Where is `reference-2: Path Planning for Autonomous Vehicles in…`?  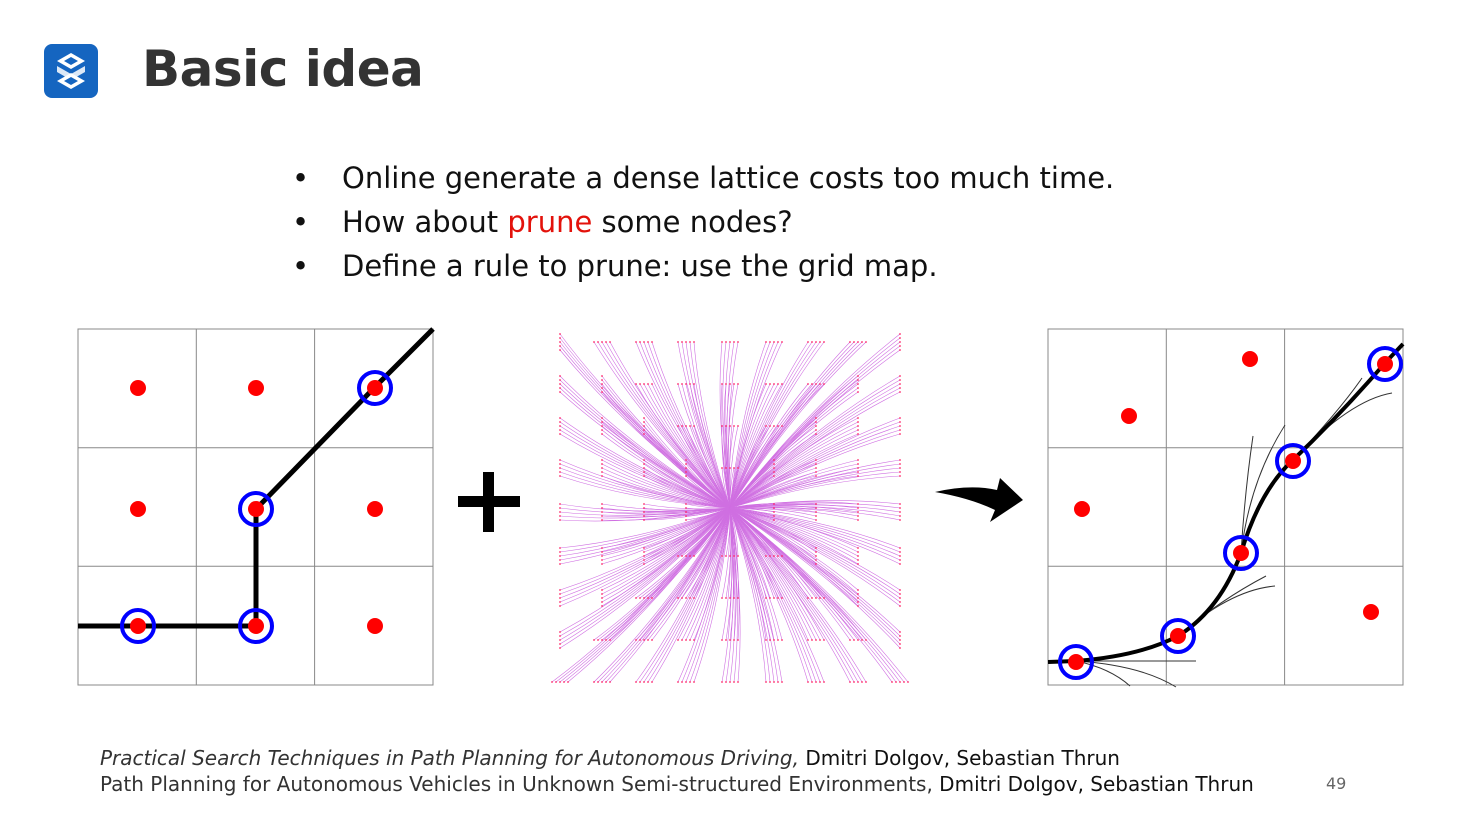 reference-2: Path Planning for Autonomous Vehicles in… is located at coordinates (677, 784).